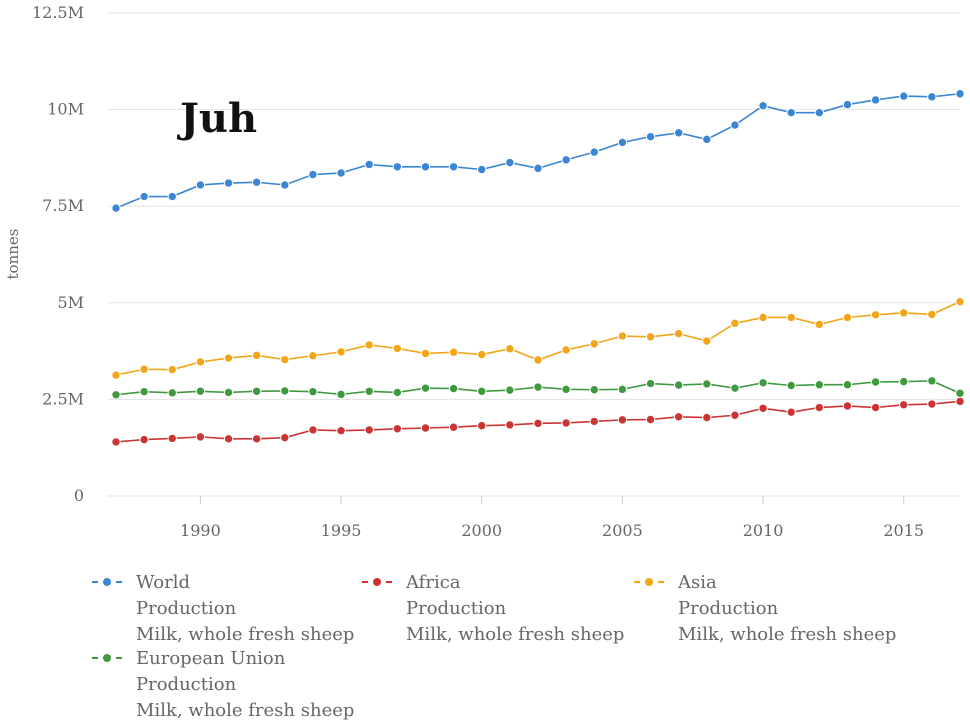 Image resolution: width=970 pixels, height=720 pixels. I want to click on x-tick-label: 2010, so click(763, 530).